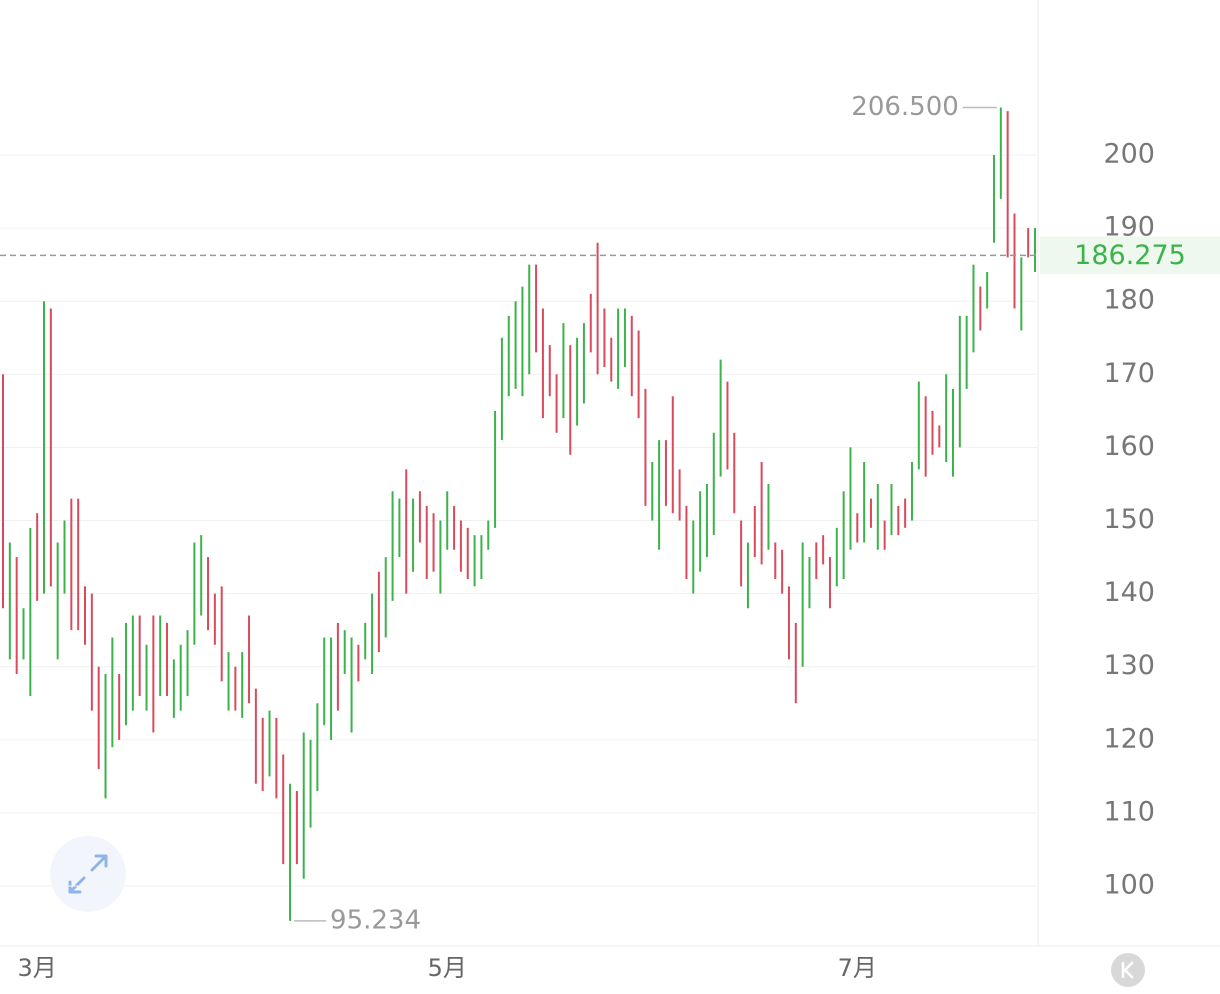 The width and height of the screenshot is (1220, 994). What do you see at coordinates (1129, 885) in the screenshot?
I see `y-tick-label: 100` at bounding box center [1129, 885].